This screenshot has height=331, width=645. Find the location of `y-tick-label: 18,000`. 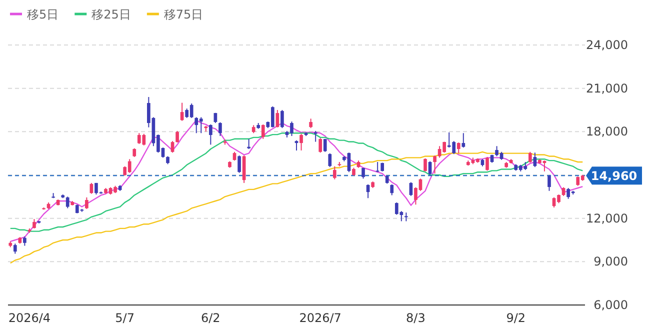

y-tick-label: 18,000 is located at coordinates (607, 131).